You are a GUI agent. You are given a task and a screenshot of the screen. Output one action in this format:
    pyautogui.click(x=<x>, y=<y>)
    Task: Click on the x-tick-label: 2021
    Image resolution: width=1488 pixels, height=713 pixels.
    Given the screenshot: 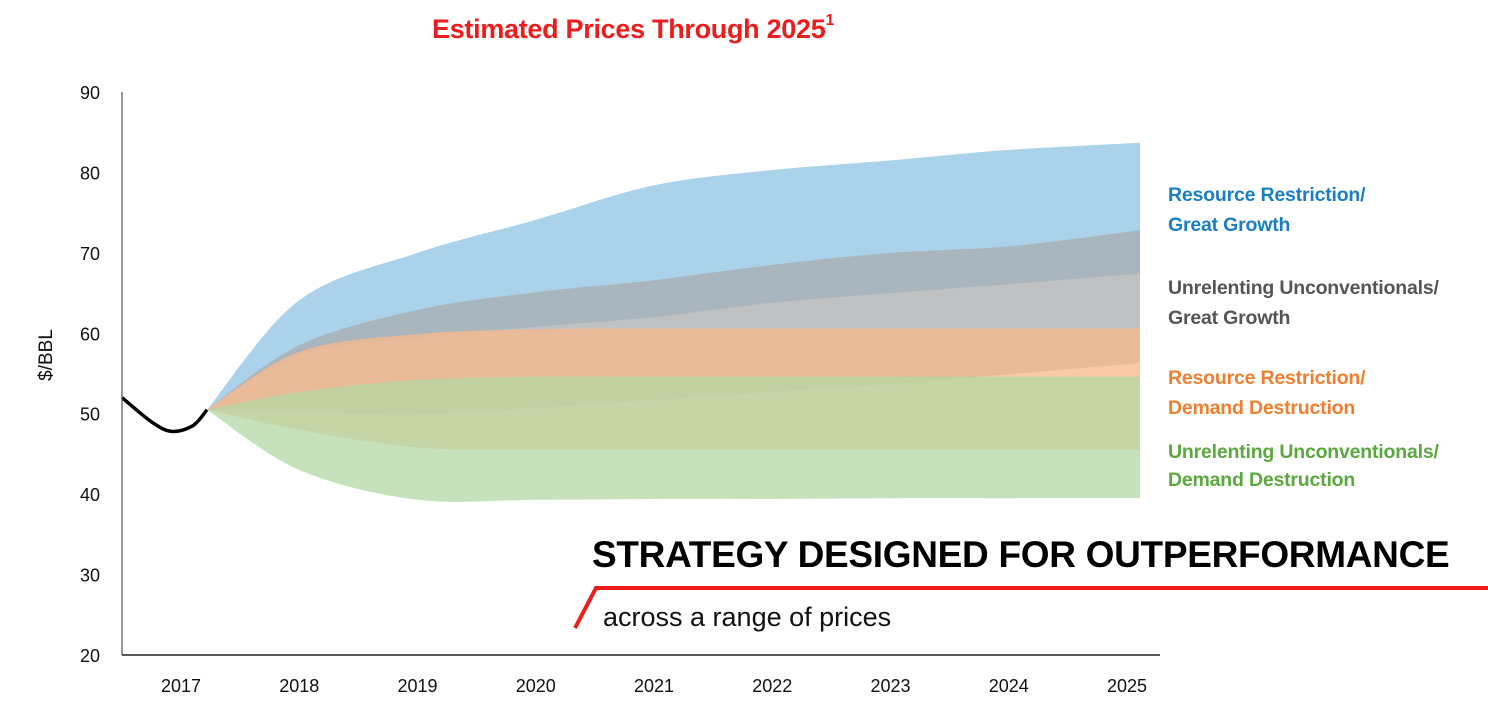 What is the action you would take?
    pyautogui.click(x=654, y=686)
    